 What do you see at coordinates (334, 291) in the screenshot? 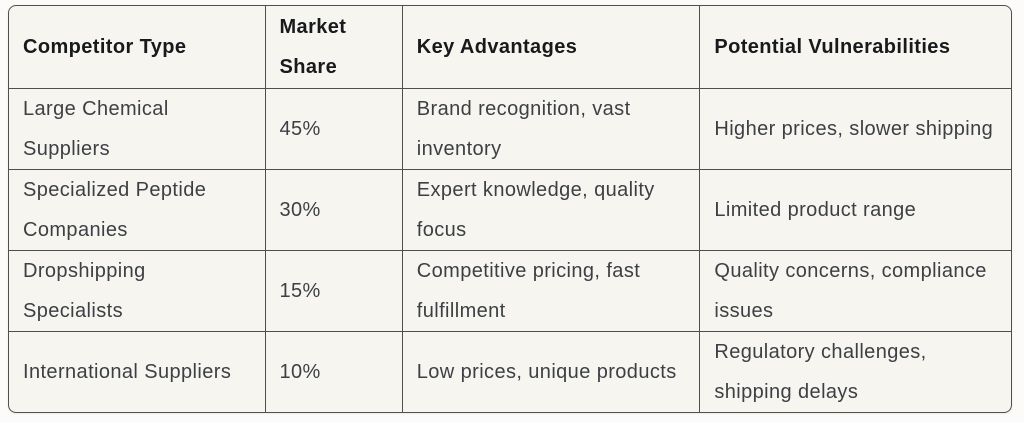
I see `cell-market-share: 15%` at bounding box center [334, 291].